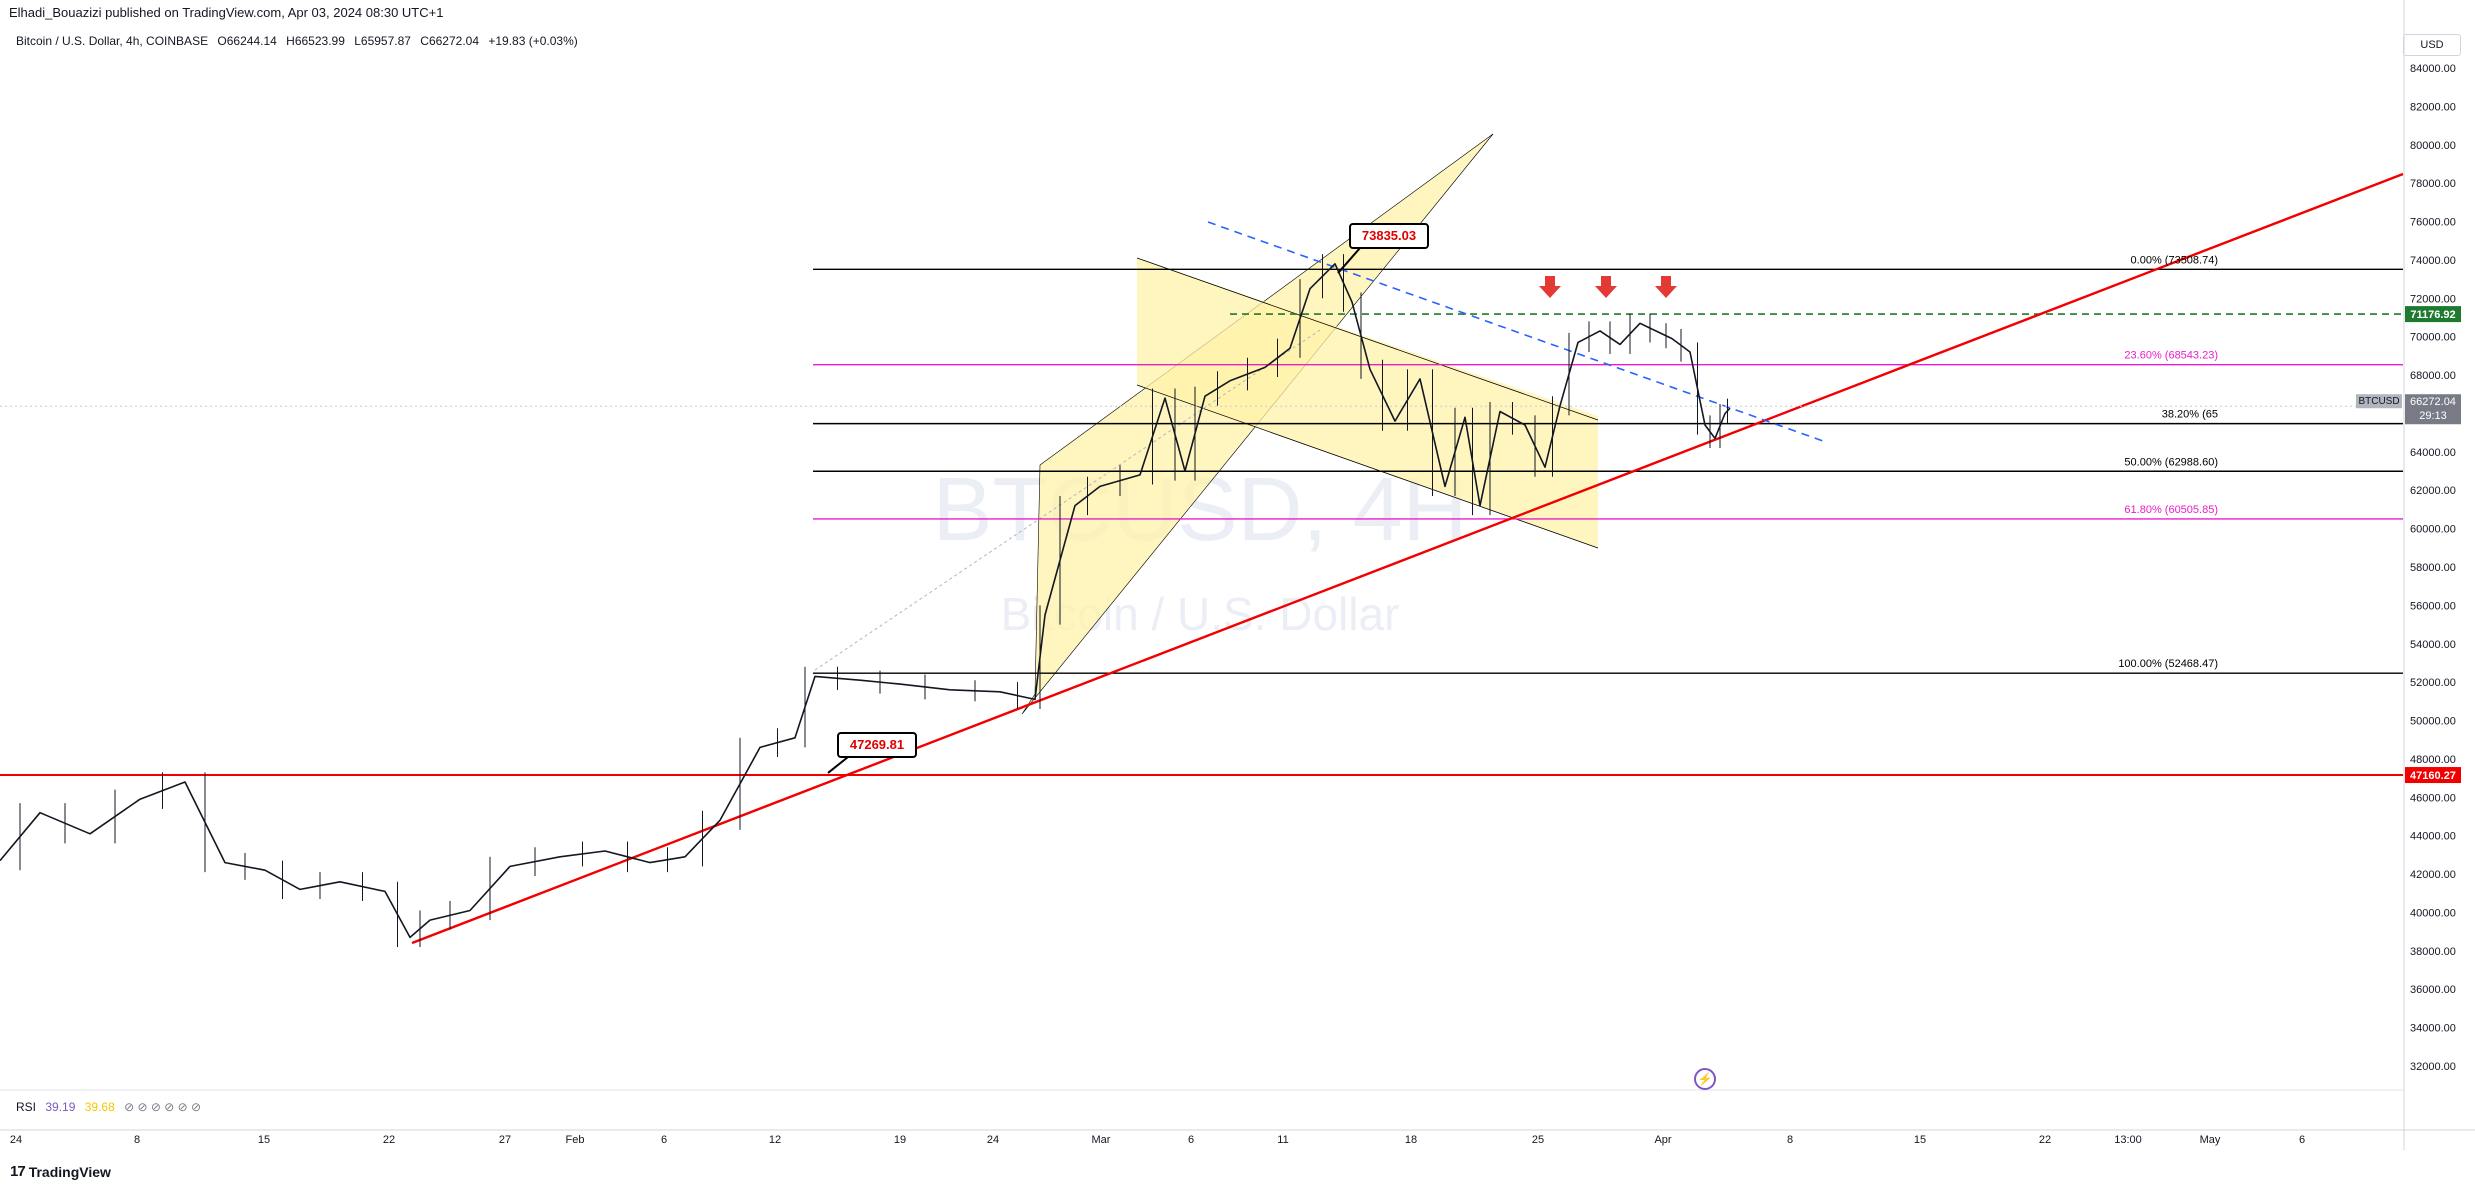 The width and height of the screenshot is (2475, 1189). Describe the element at coordinates (2128, 1140) in the screenshot. I see `x-tick-label: 13:00` at that location.